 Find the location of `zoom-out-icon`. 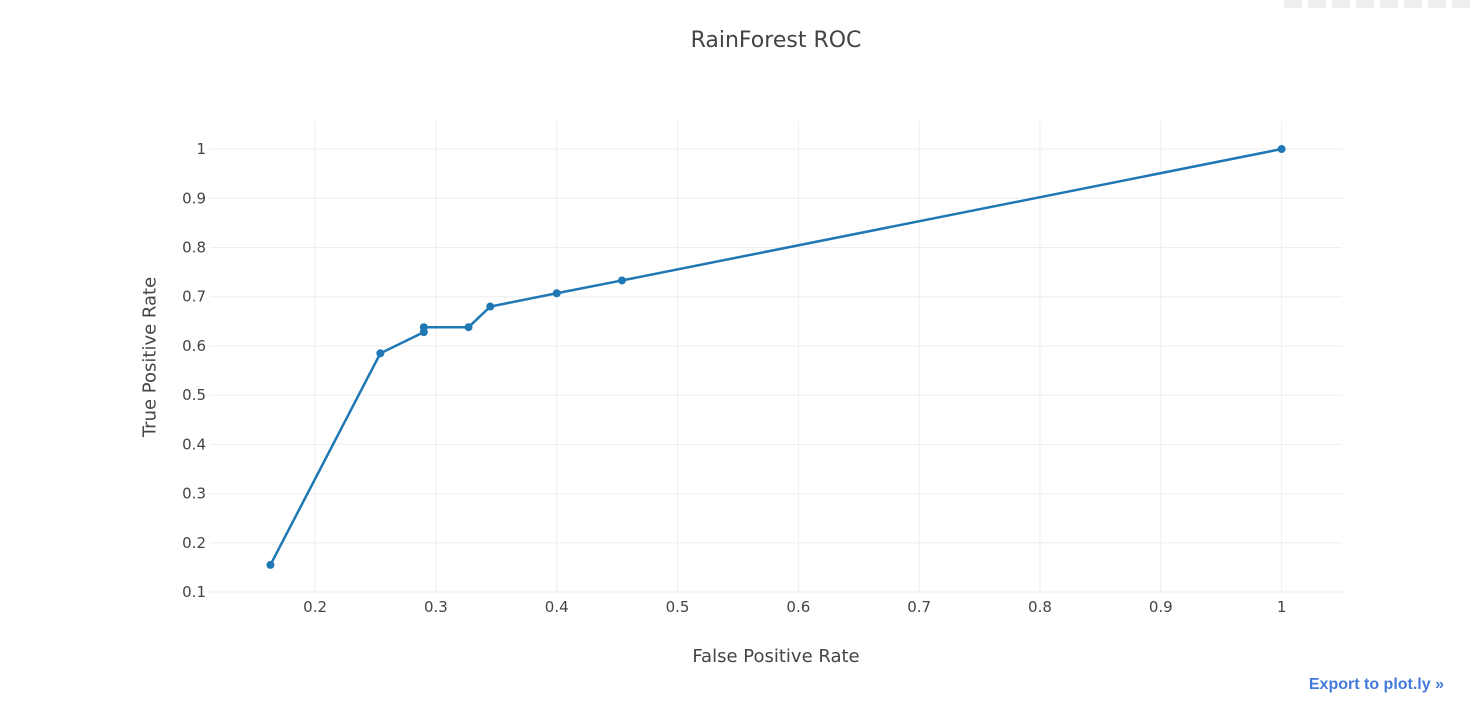

zoom-out-icon is located at coordinates (1389, 4).